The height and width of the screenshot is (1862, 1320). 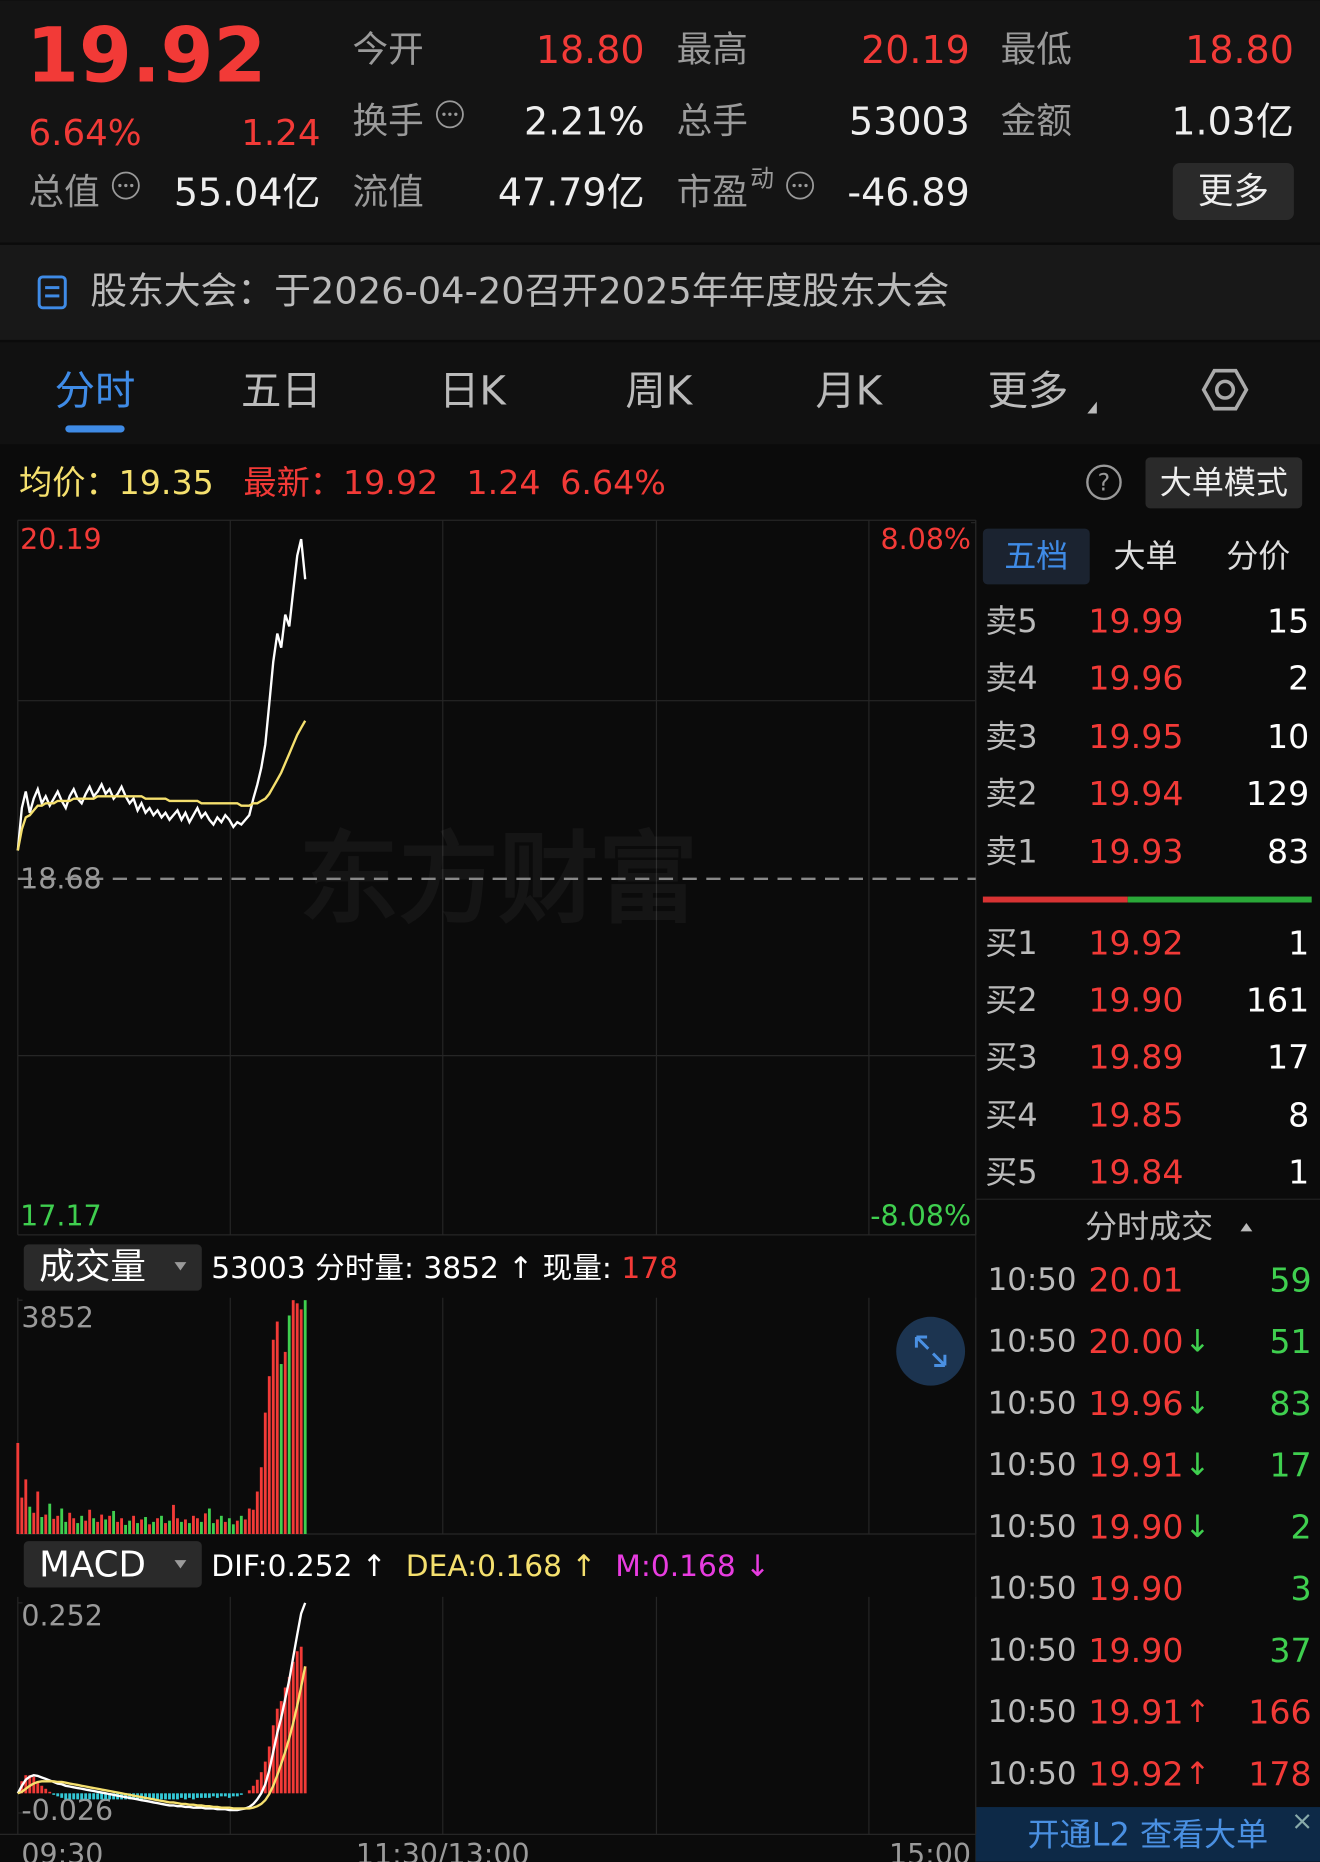 I want to click on stat-value: 53003, so click(x=909, y=121).